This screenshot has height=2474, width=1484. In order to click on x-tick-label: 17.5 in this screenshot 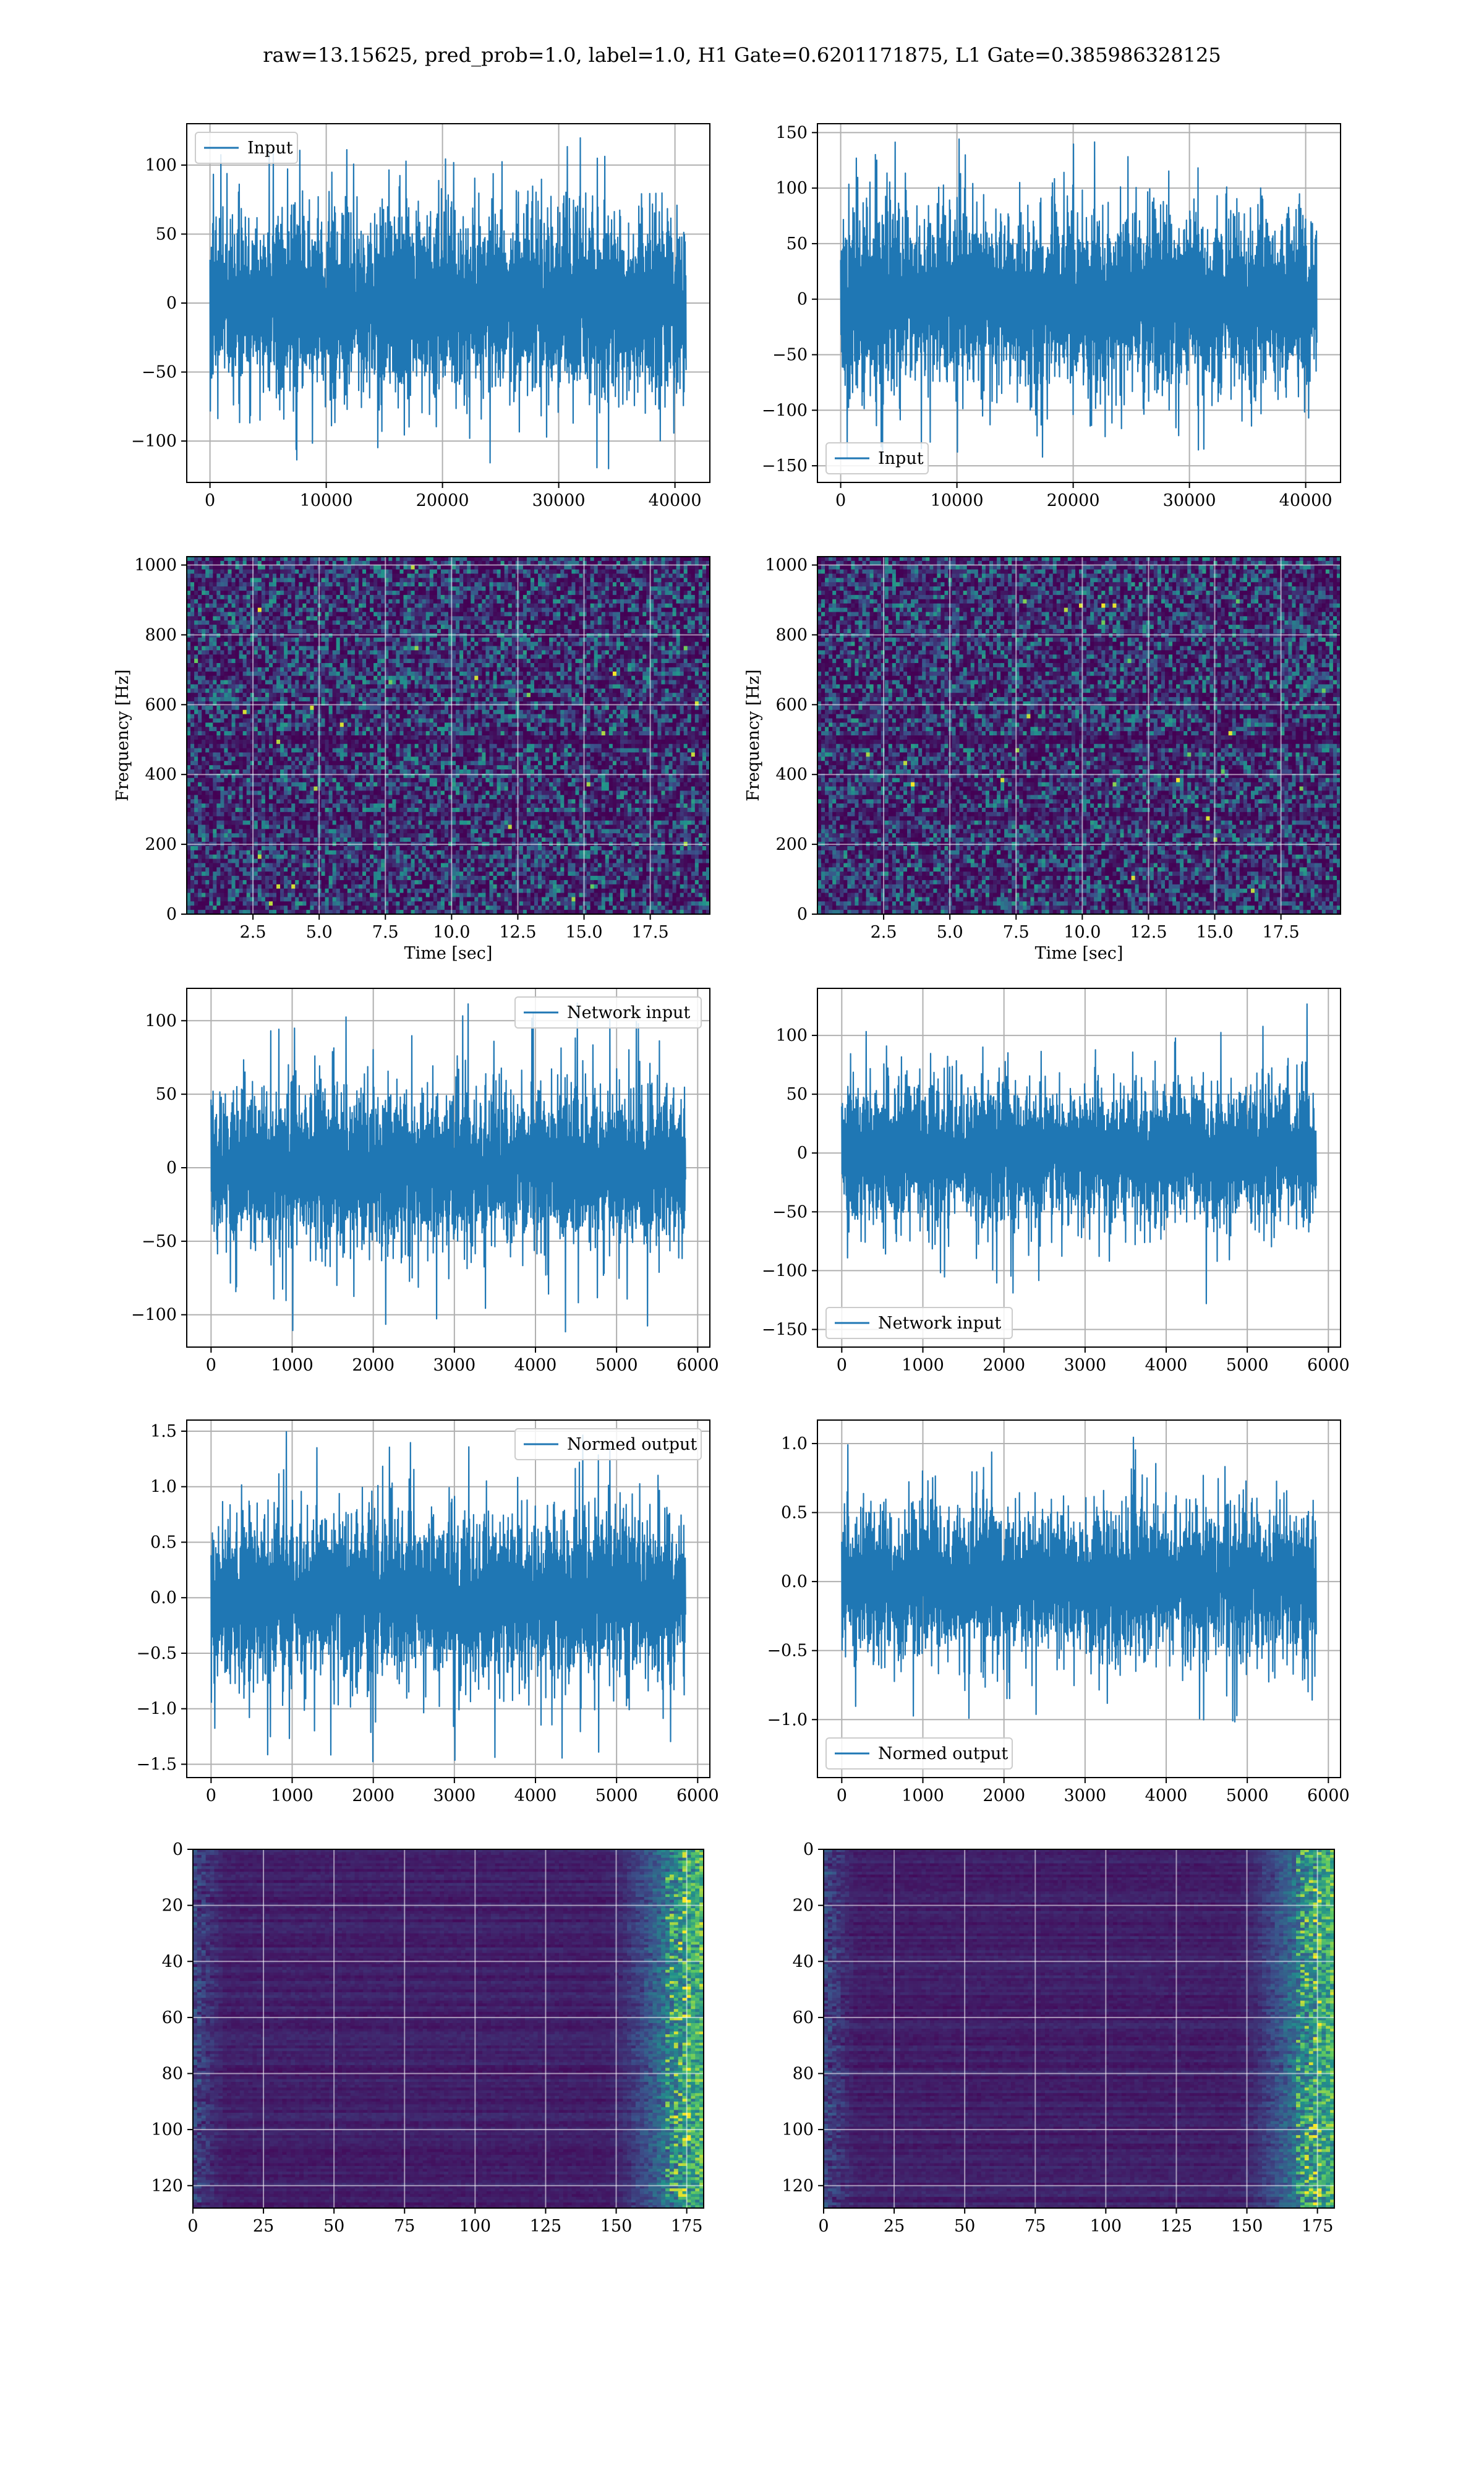, I will do `click(1281, 932)`.